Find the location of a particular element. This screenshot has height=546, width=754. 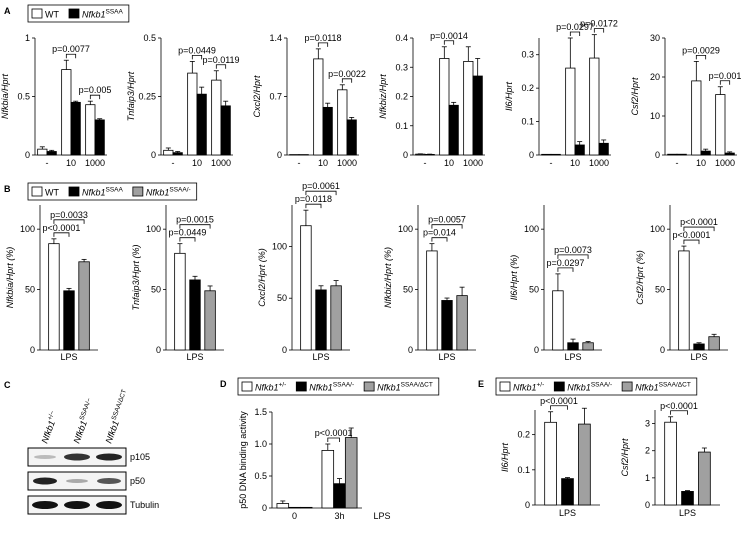

p-value: p=0.0015 is located at coordinates (195, 220).